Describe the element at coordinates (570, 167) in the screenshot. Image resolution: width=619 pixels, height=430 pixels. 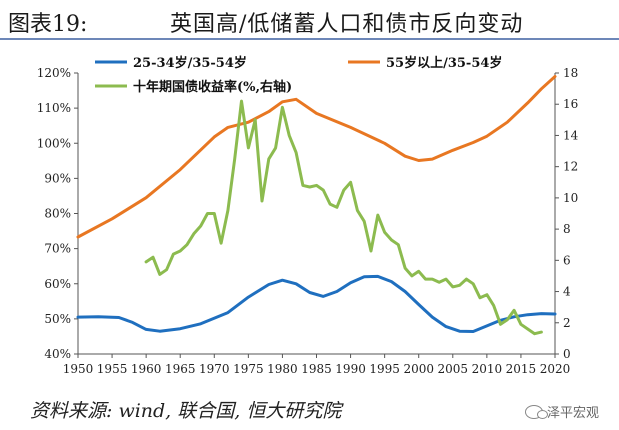
I see `y-right-tick-label: 12` at that location.